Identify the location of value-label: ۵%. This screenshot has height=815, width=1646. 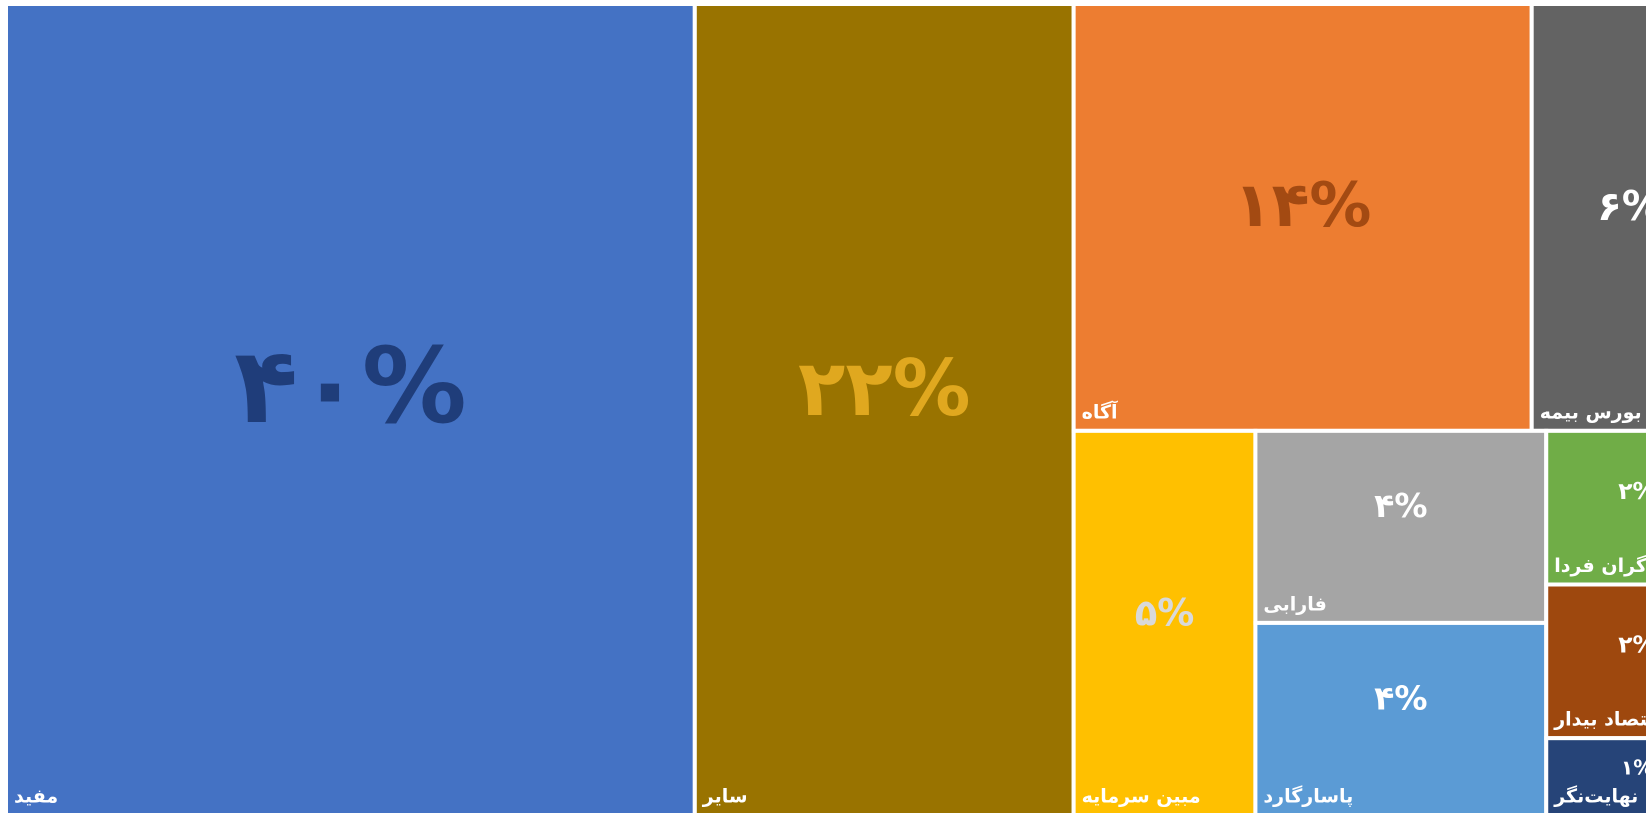
(1165, 613).